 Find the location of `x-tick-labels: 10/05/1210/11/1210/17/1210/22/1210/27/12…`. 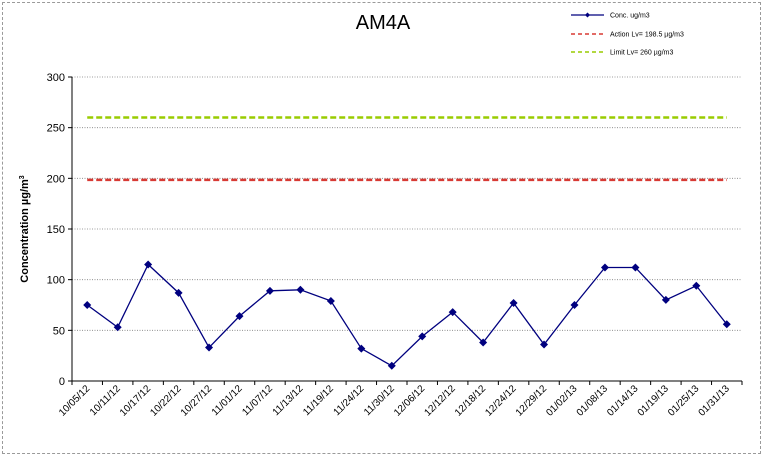

x-tick-labels: 10/05/1210/11/1210/17/1210/22/1210/27/12… is located at coordinates (394, 401).